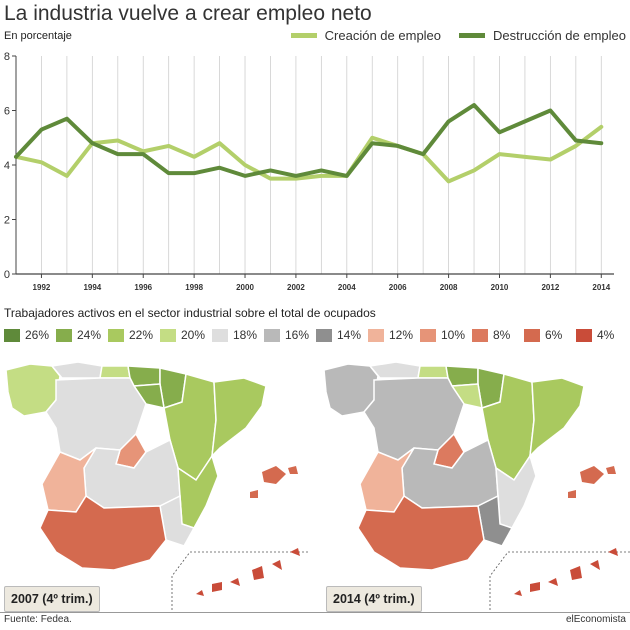  Describe the element at coordinates (550, 287) in the screenshot. I see `x-tick-label: 2012` at that location.